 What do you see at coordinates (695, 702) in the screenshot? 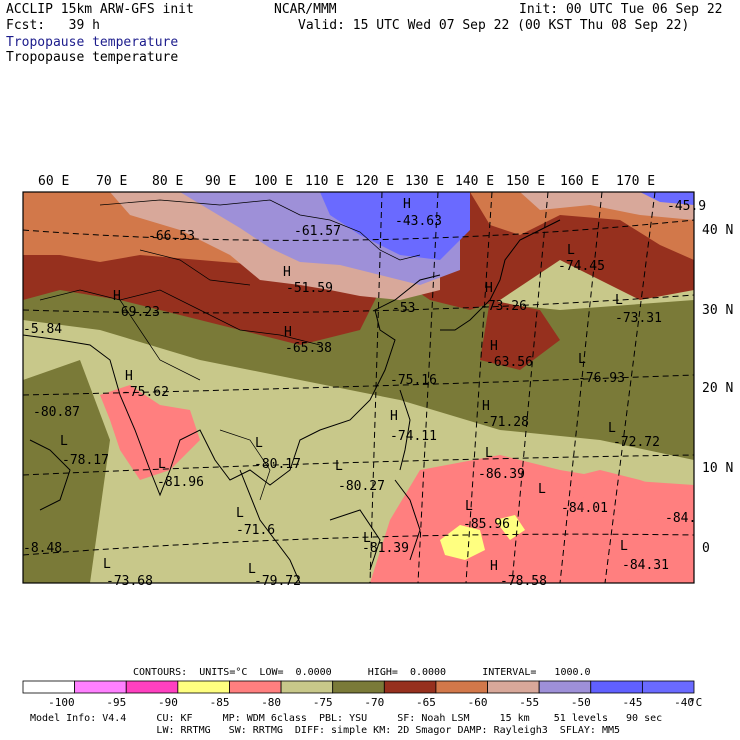
I see `colorbar-unit: °C` at bounding box center [695, 702].